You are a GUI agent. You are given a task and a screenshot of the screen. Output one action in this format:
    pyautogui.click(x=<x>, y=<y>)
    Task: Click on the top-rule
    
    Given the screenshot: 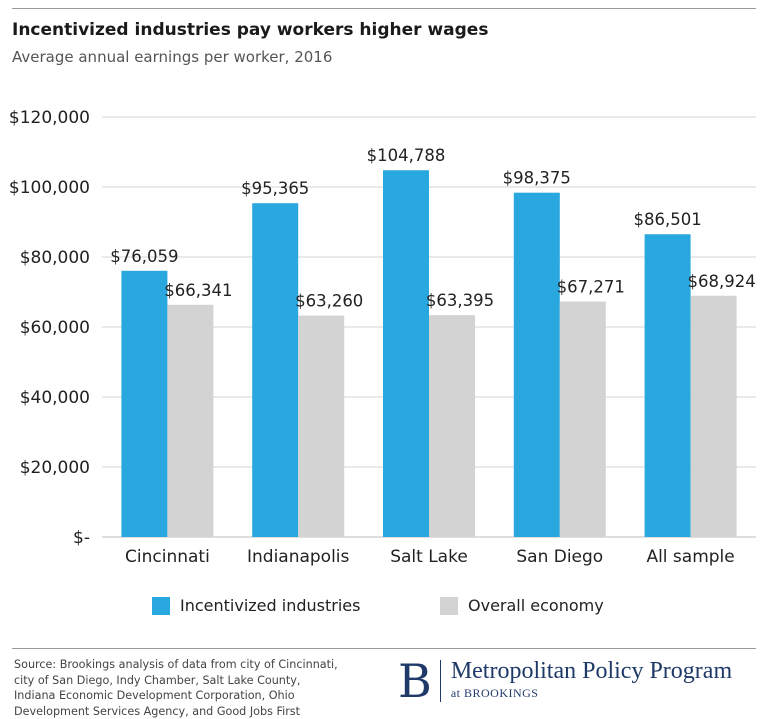 What is the action you would take?
    pyautogui.click(x=384, y=8)
    